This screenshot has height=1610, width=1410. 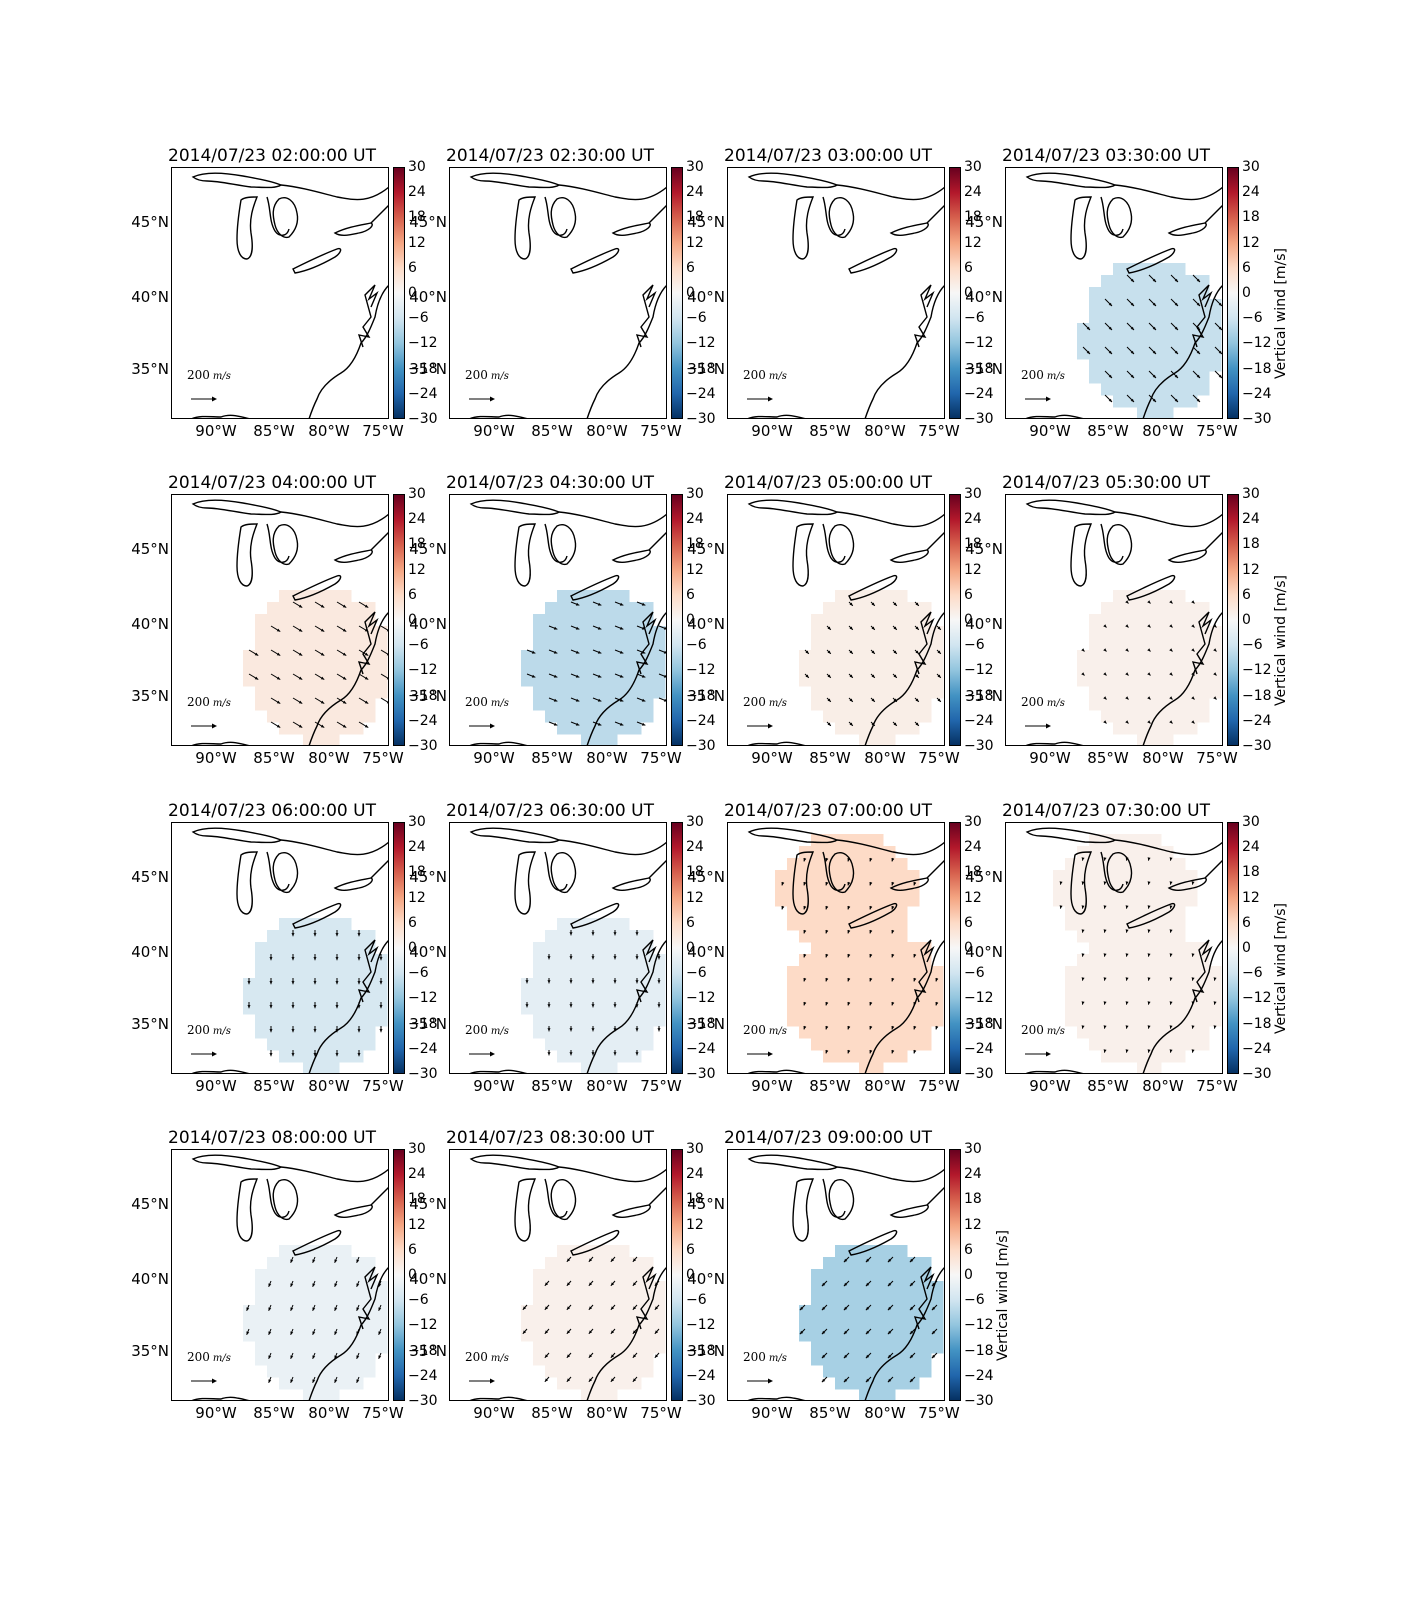 What do you see at coordinates (955, 293) in the screenshot?
I see `colorbar-gradient` at bounding box center [955, 293].